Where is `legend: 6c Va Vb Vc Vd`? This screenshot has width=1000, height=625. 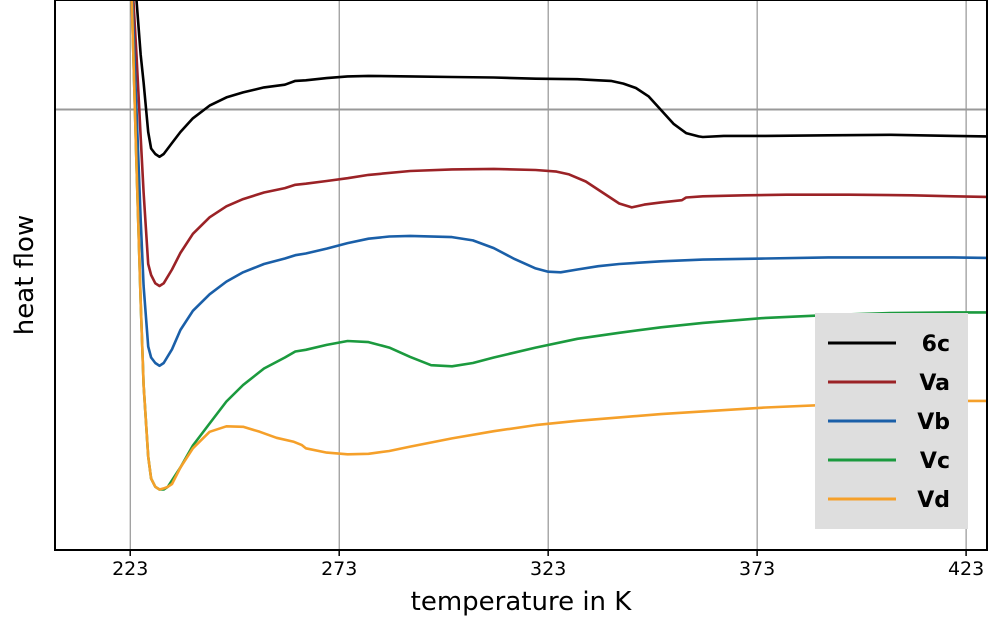
legend: 6c Va Vb Vc Vd is located at coordinates (891, 421).